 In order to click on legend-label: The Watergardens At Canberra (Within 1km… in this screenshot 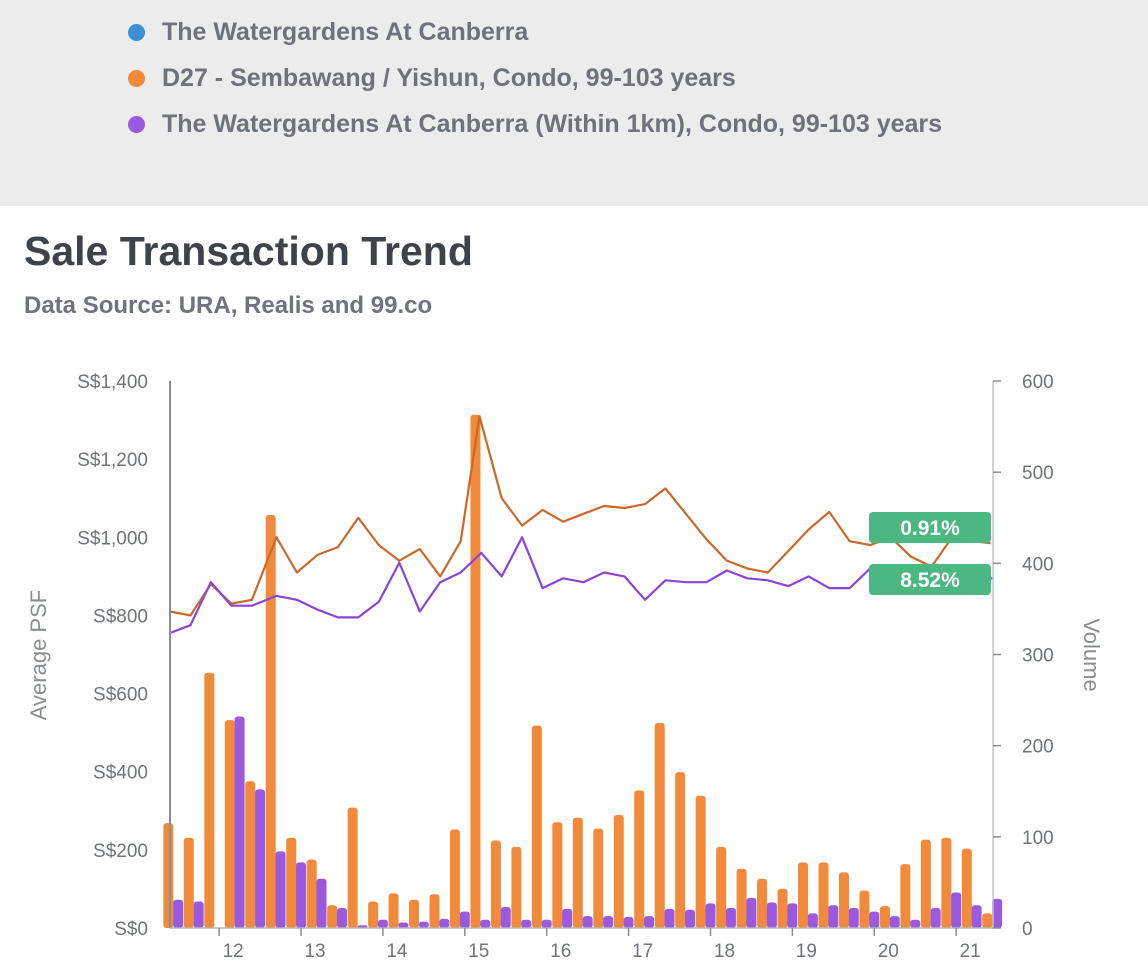, I will do `click(552, 124)`.